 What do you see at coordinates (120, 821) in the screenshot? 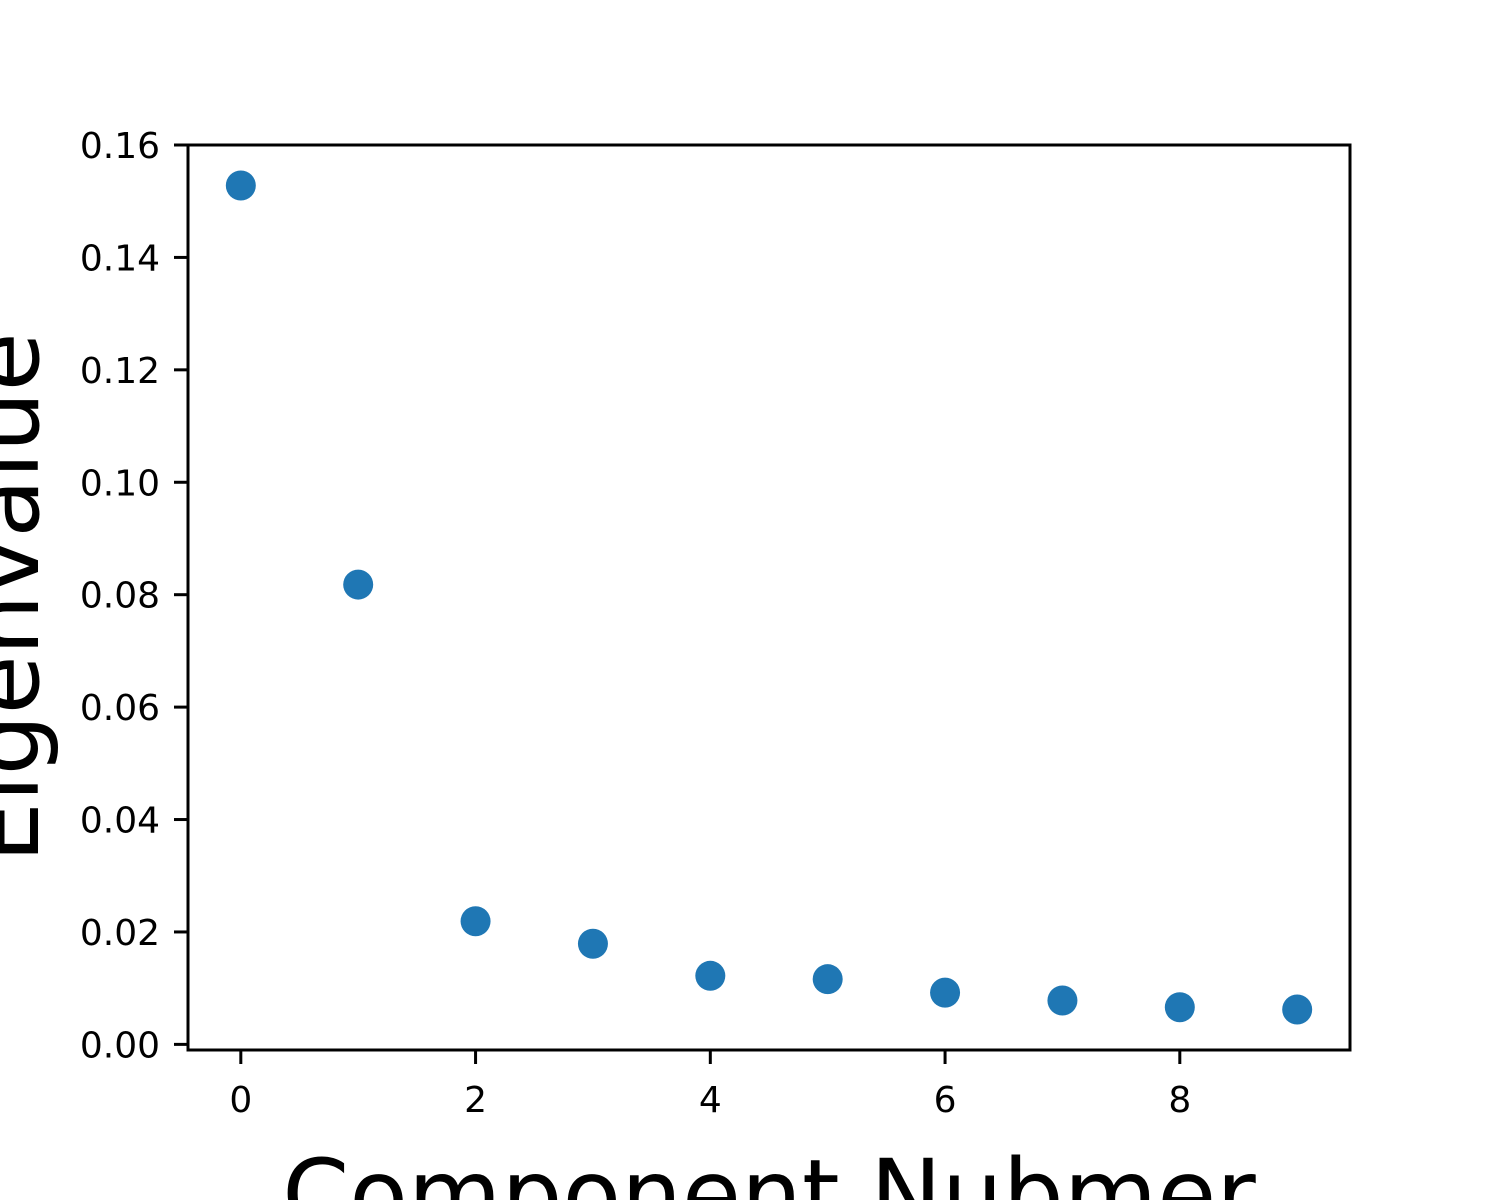
I see `y-tick-label: 0.04` at bounding box center [120, 821].